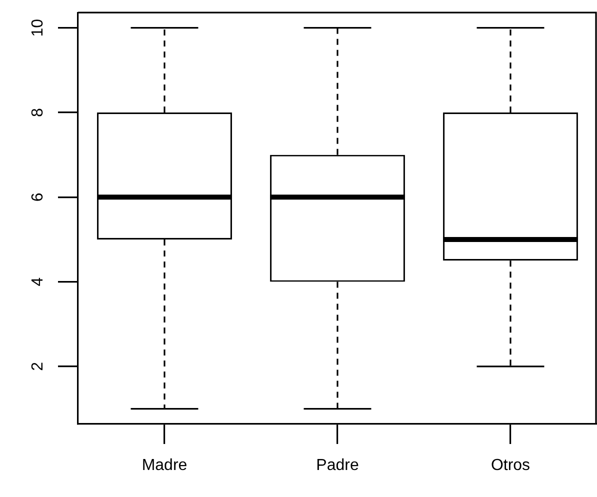 The height and width of the screenshot is (497, 597). I want to click on x-tick-label: Madre, so click(165, 465).